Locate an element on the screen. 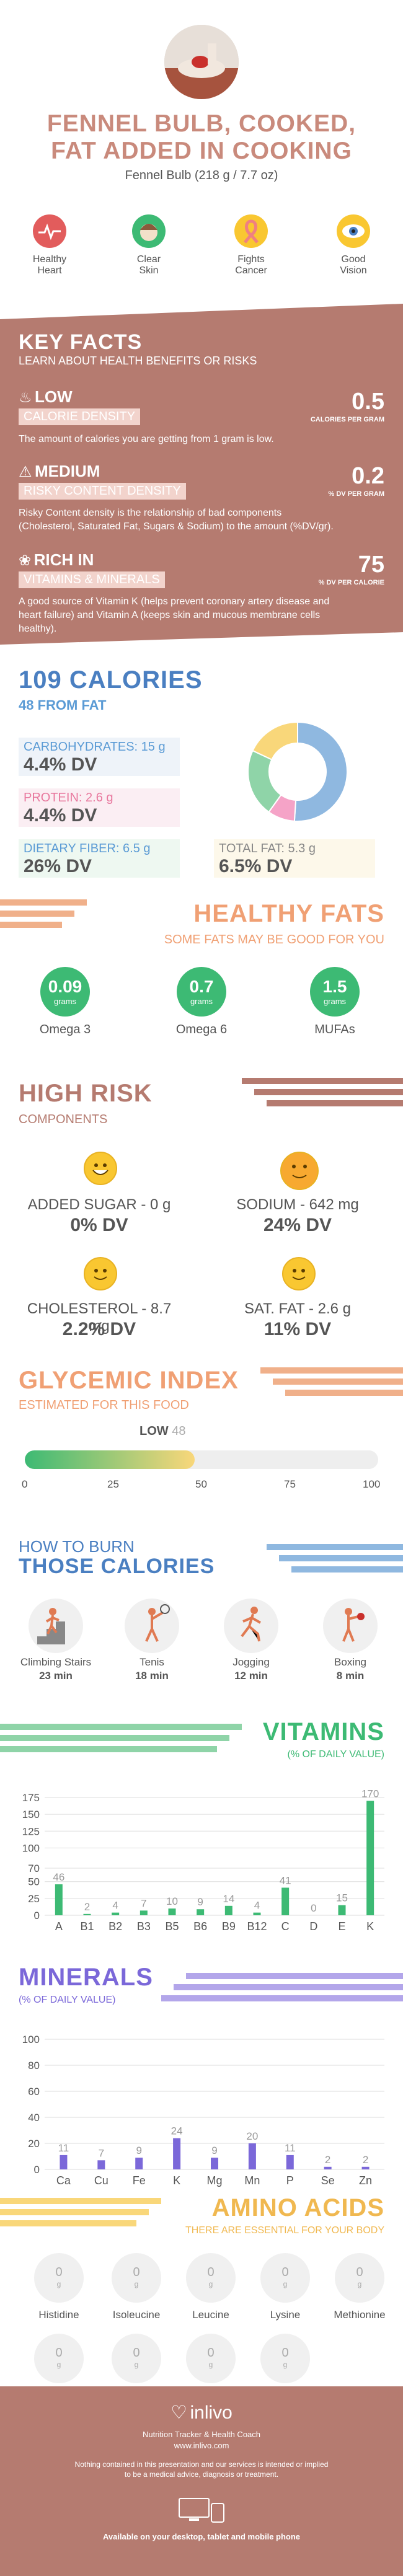  y-tick-label: 50 is located at coordinates (34, 1882).